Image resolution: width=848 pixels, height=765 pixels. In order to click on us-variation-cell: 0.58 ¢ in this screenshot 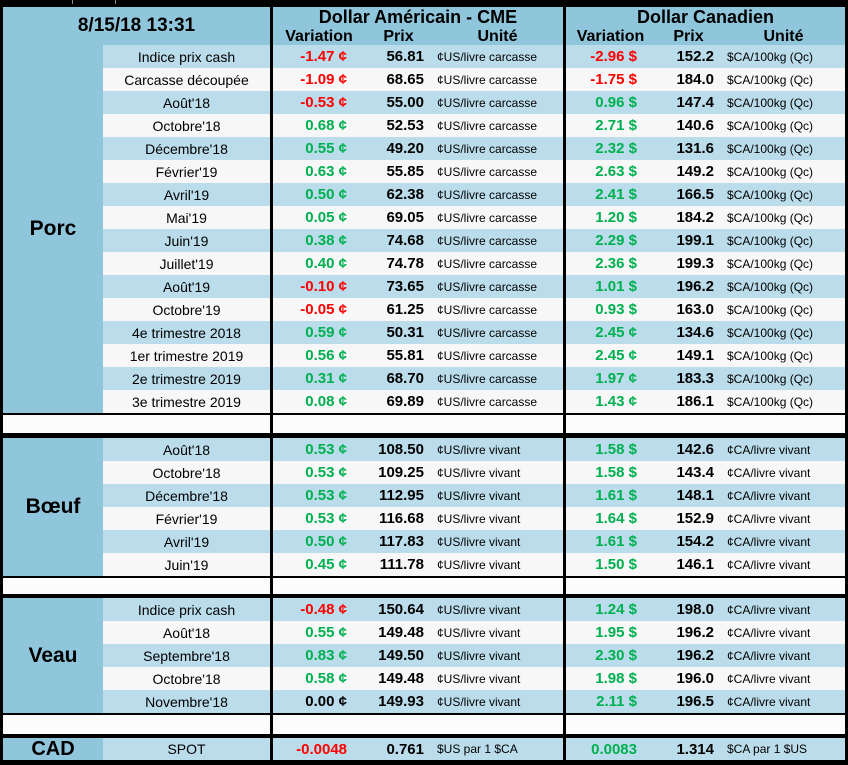, I will do `click(319, 678)`.